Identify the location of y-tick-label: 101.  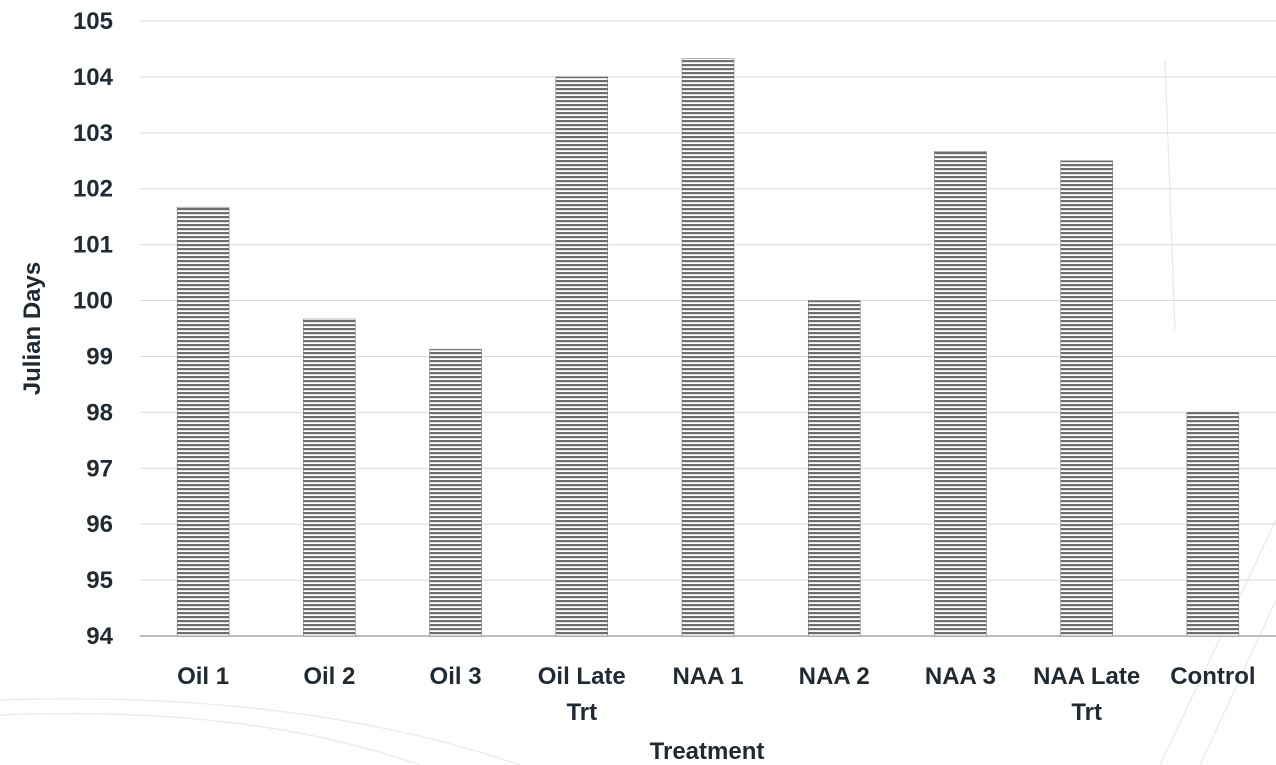
(93, 245).